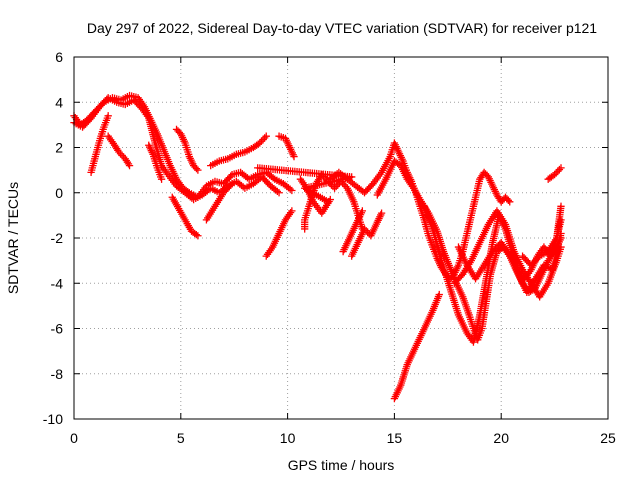  I want to click on series-track-s, so click(492, 274).